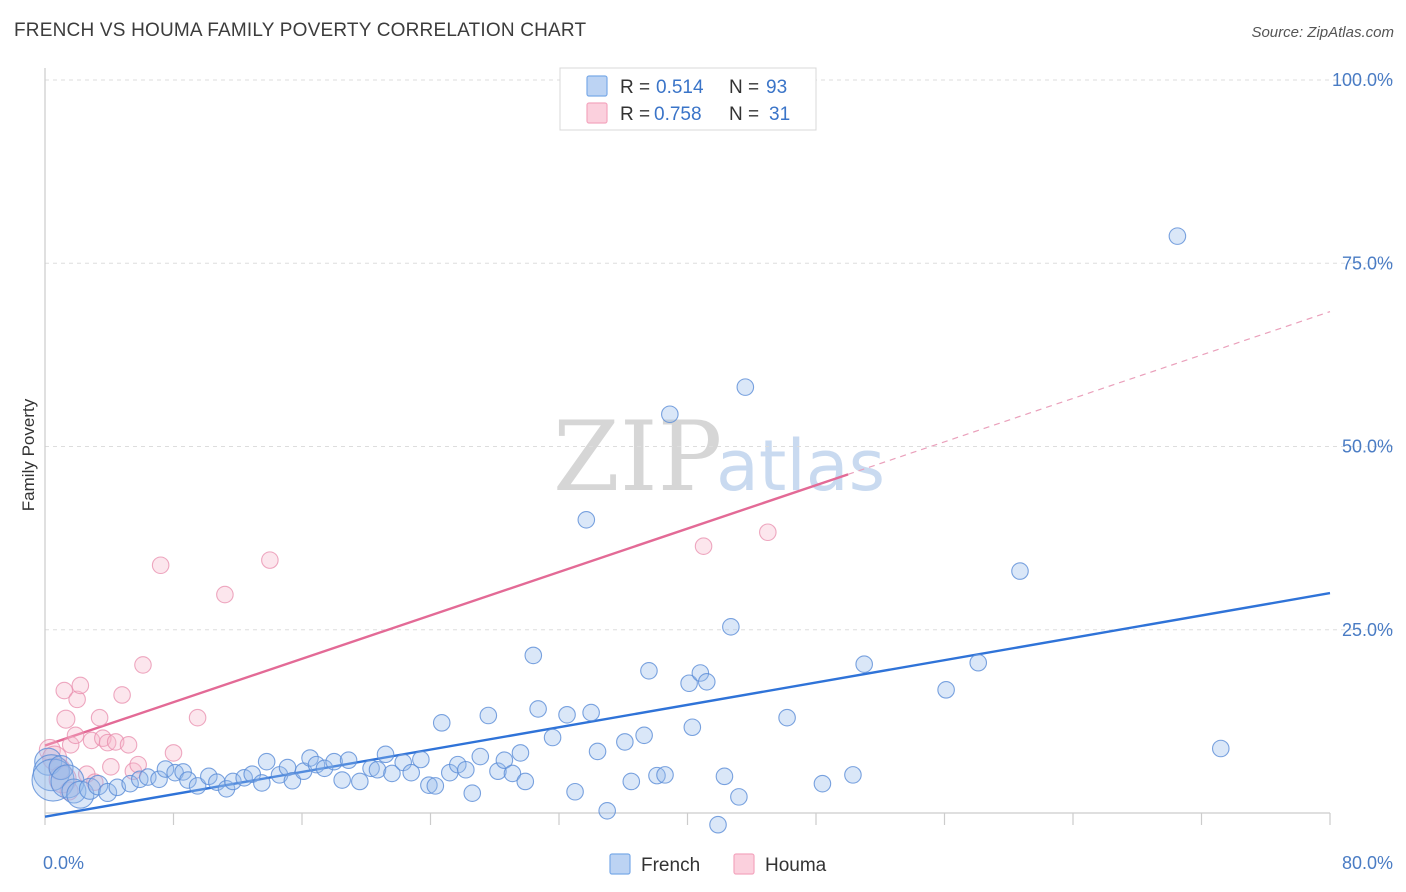  What do you see at coordinates (63, 863) in the screenshot?
I see `x-tick-label: 0.0%` at bounding box center [63, 863].